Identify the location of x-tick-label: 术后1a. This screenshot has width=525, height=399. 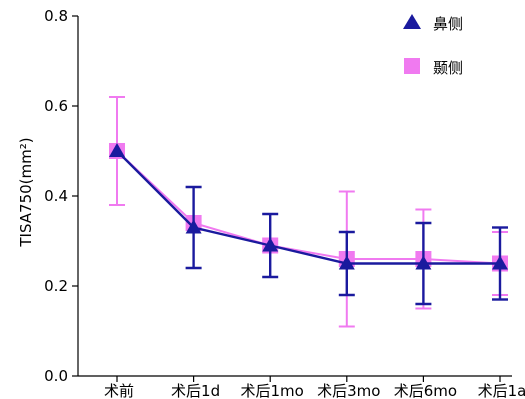
(501, 390).